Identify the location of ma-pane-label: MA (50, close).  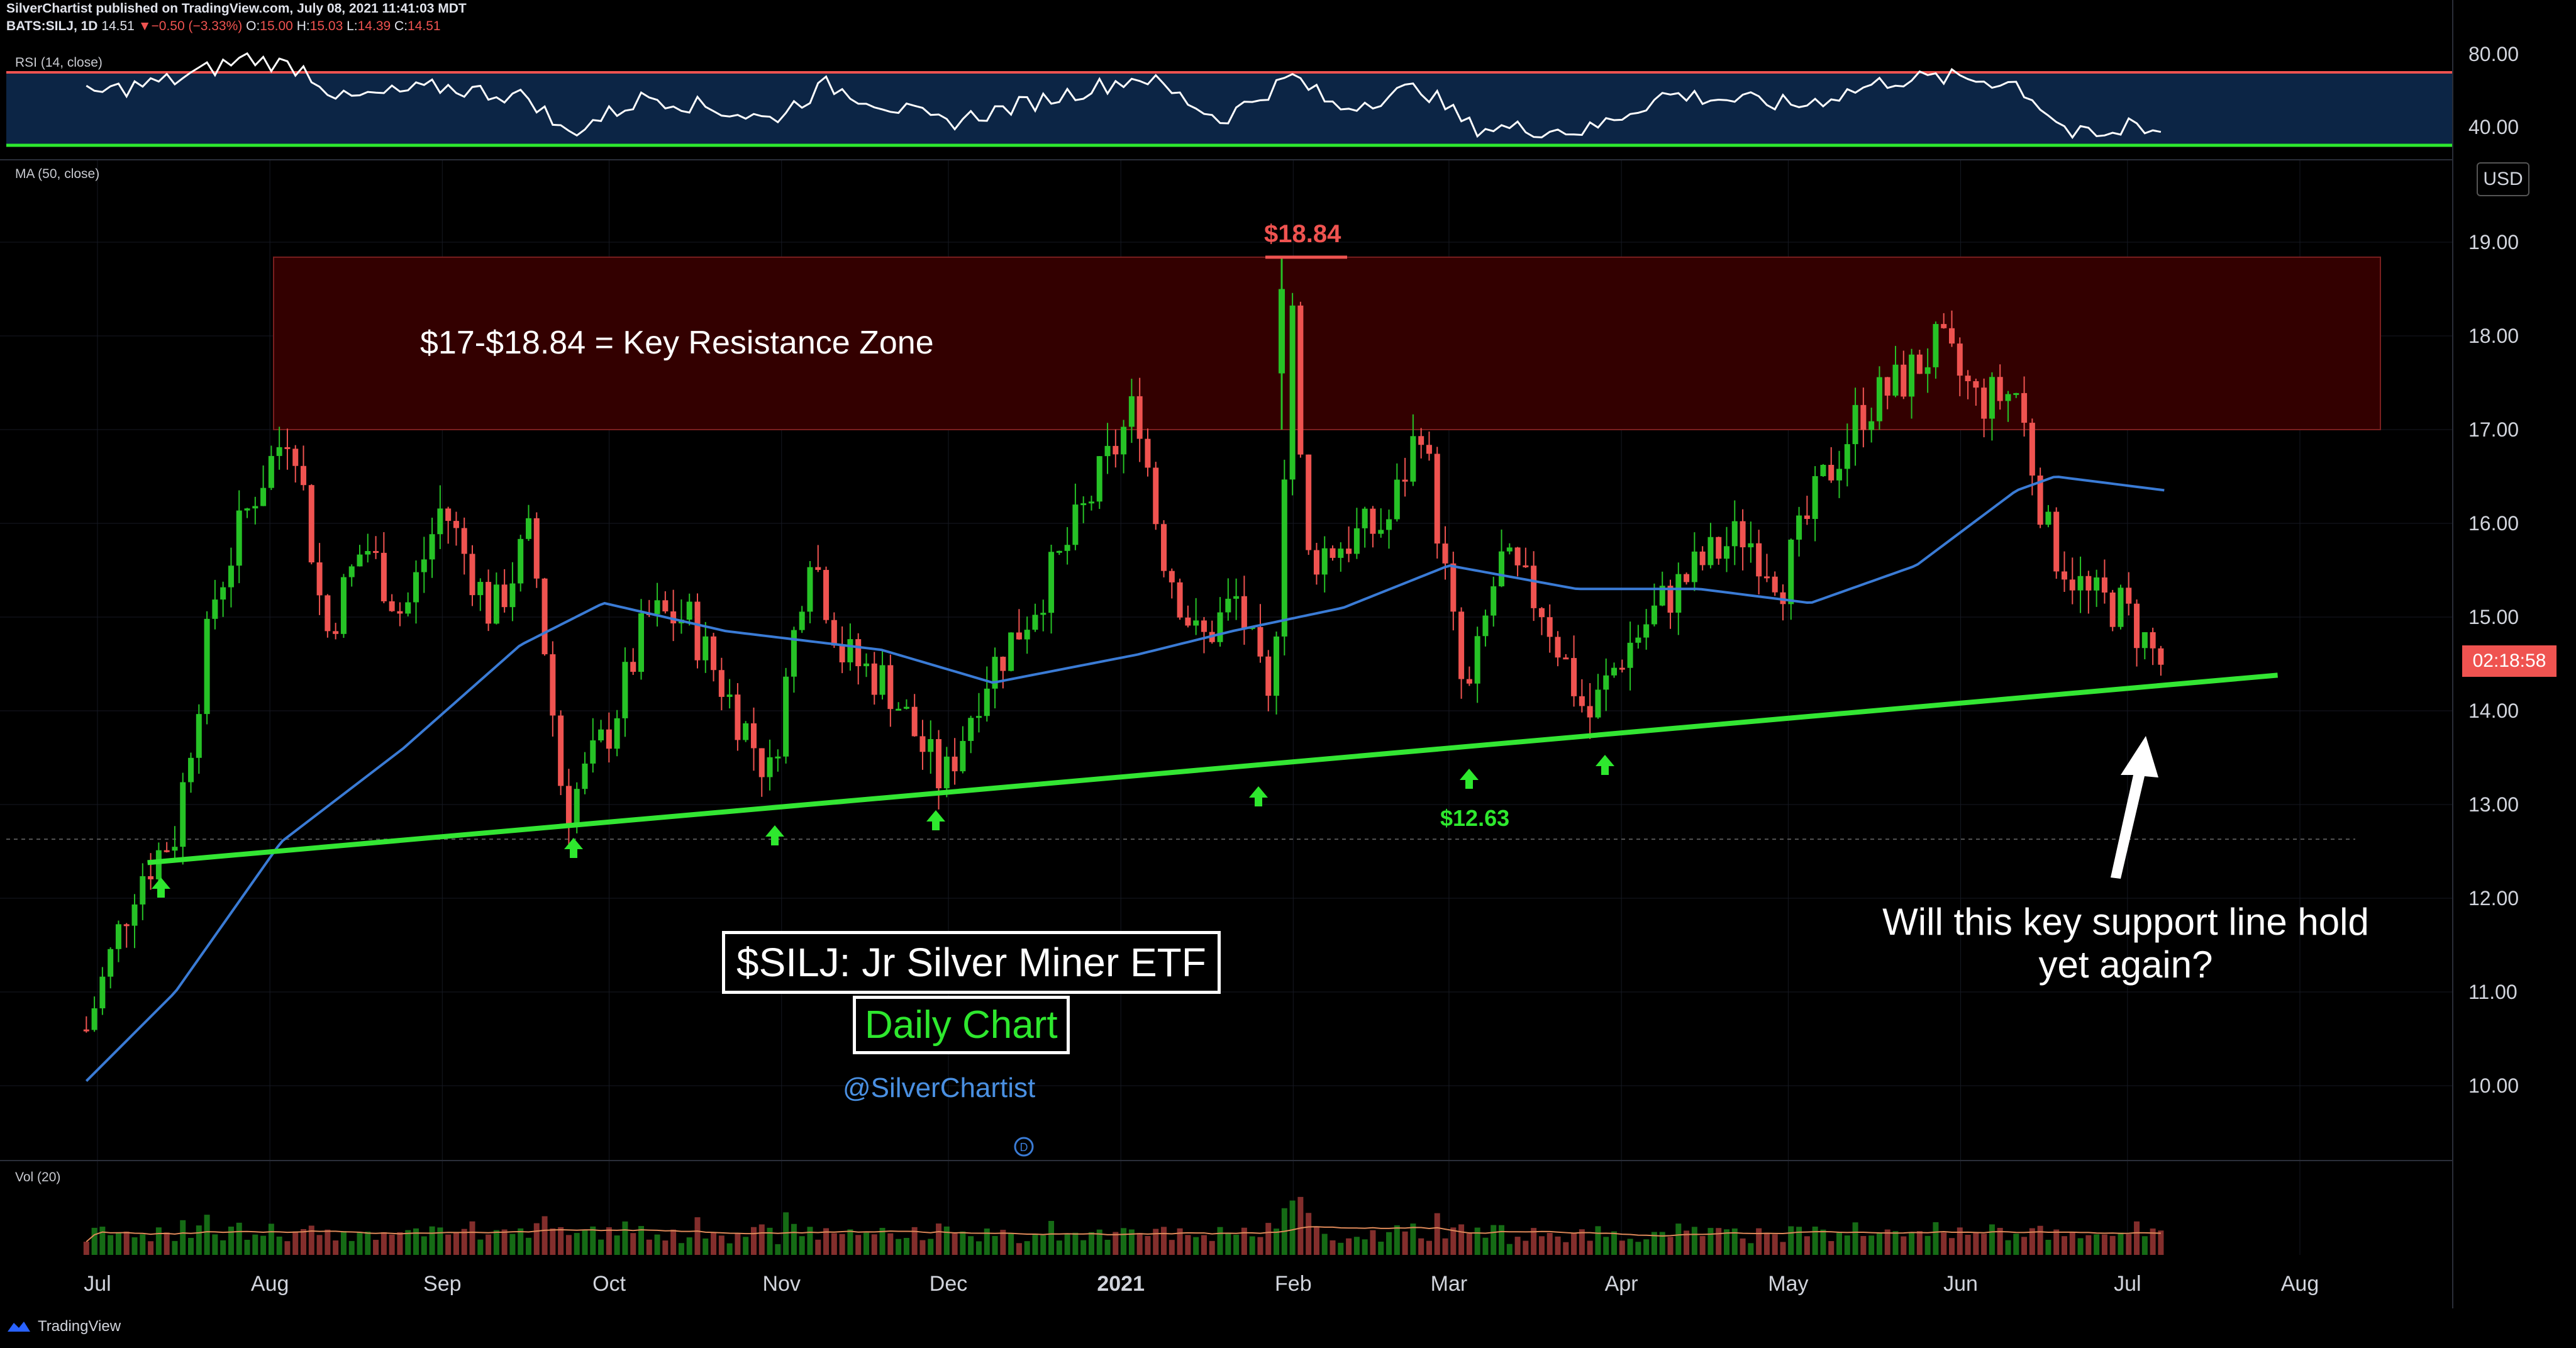
(57, 174).